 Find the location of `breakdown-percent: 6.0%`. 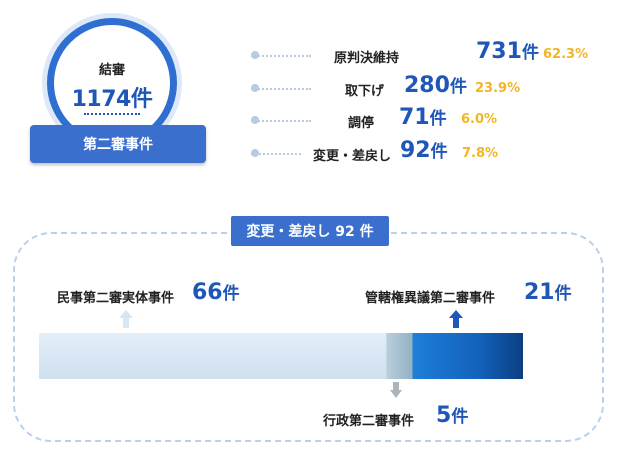

breakdown-percent: 6.0% is located at coordinates (479, 119).